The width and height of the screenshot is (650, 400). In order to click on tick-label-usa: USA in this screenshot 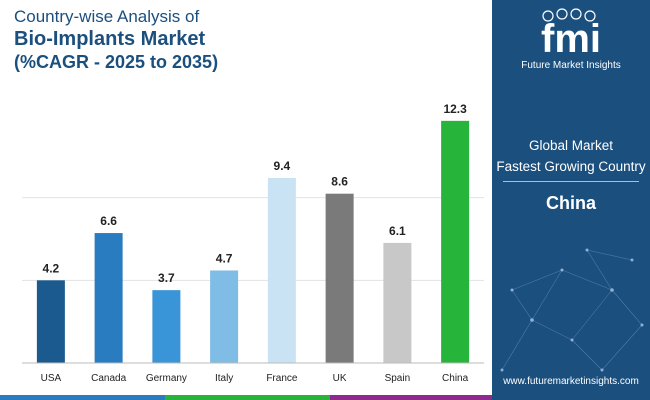, I will do `click(51, 378)`.